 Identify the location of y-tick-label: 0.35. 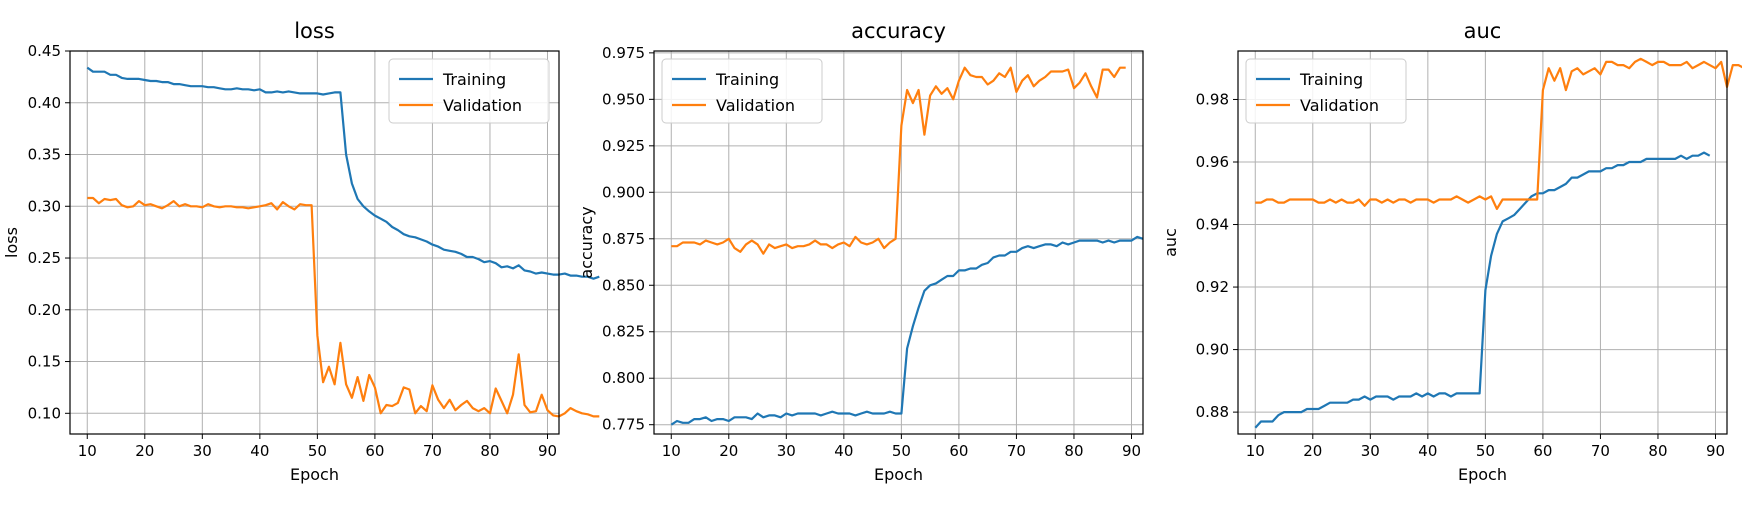
(44, 155).